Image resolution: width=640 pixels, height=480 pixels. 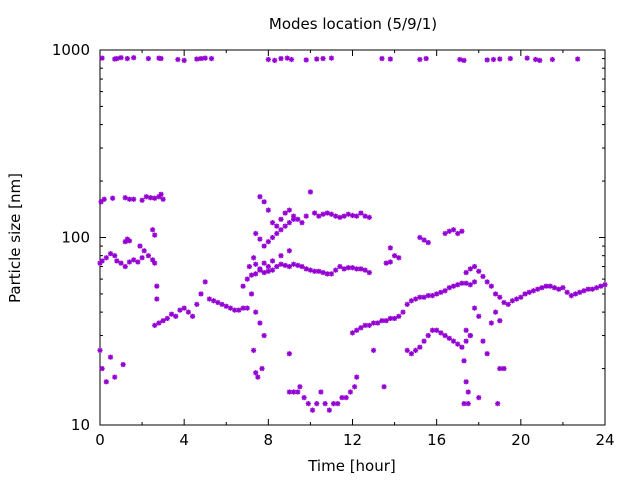 I want to click on x-tick-label: 12, so click(x=352, y=440).